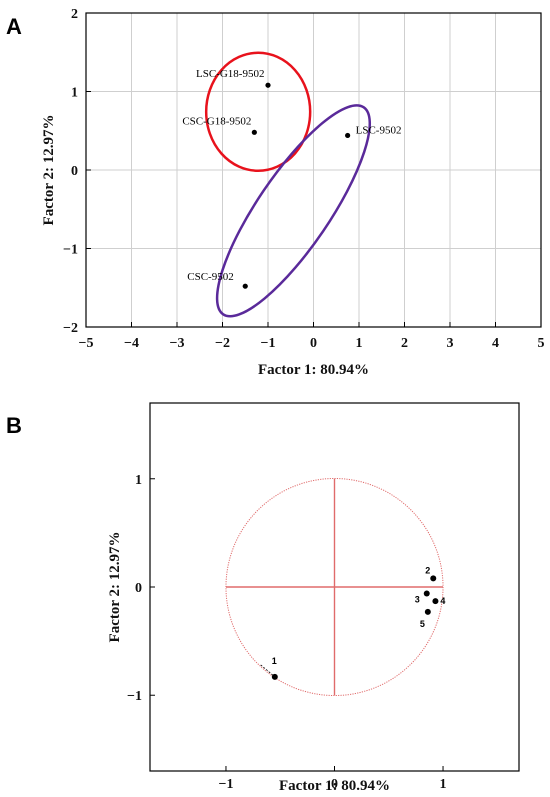  Describe the element at coordinates (86, 343) in the screenshot. I see `x-tick-label: −5` at that location.